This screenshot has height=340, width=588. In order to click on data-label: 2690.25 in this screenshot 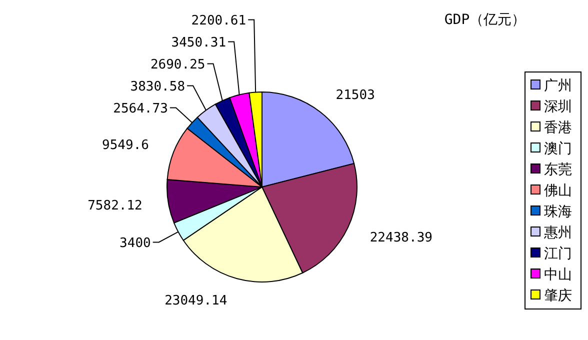, I will do `click(178, 64)`.